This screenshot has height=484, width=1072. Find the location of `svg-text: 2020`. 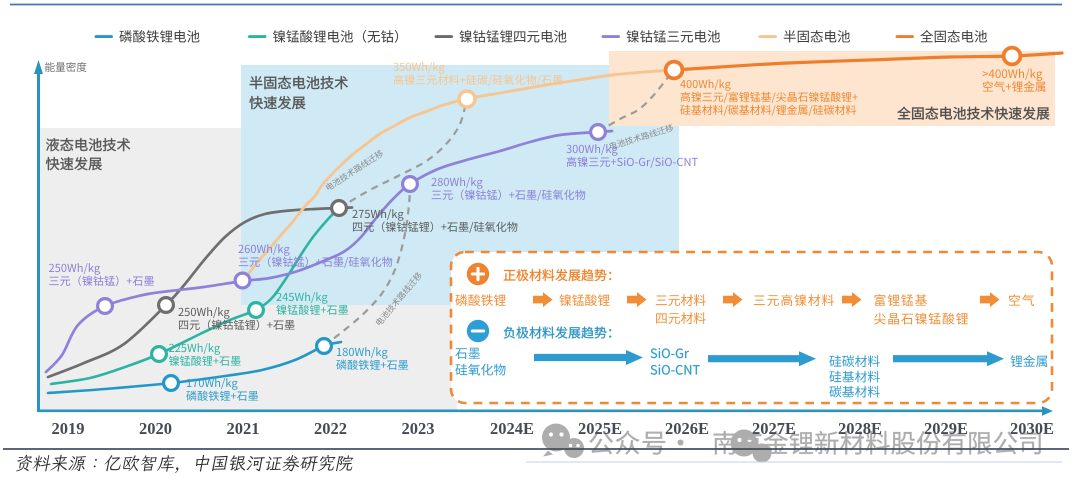

svg-text: 2020 is located at coordinates (155, 428).